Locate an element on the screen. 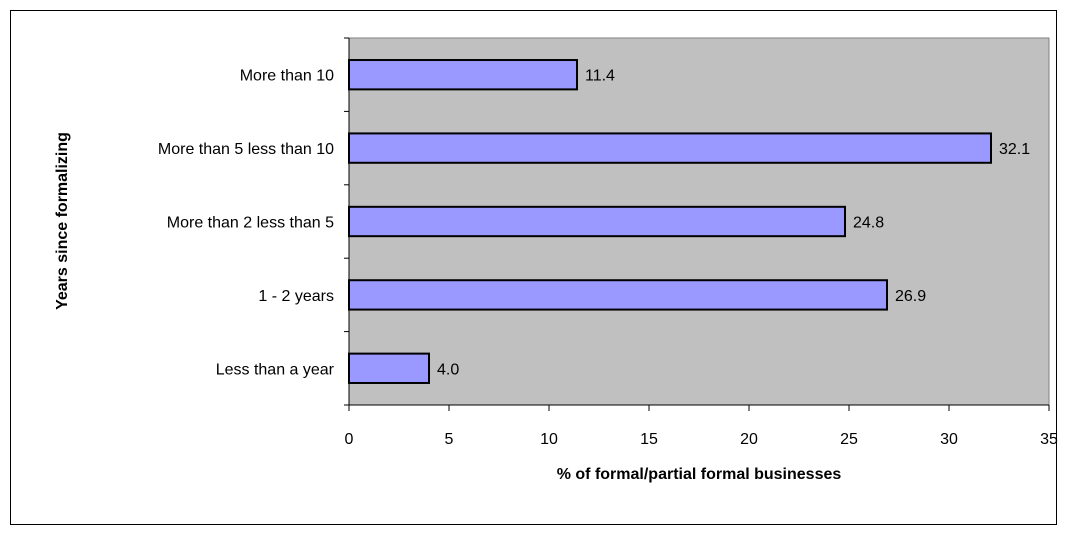  category-label: More than 10 is located at coordinates (287, 76).